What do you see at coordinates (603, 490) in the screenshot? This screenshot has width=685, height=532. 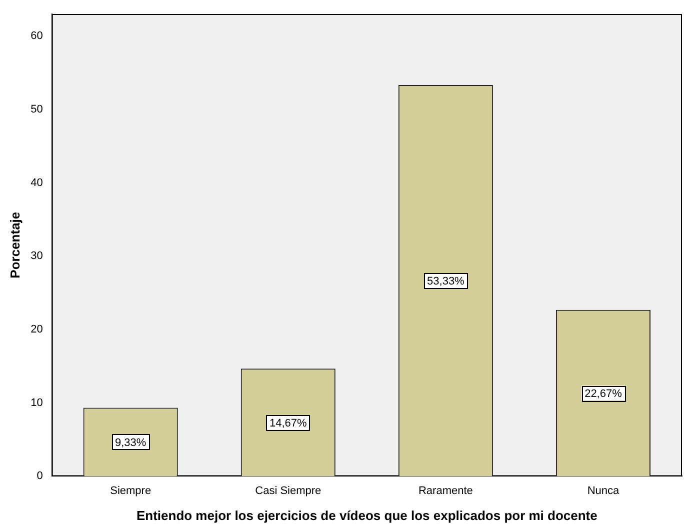 I see `x-tick-label: Nunca` at bounding box center [603, 490].